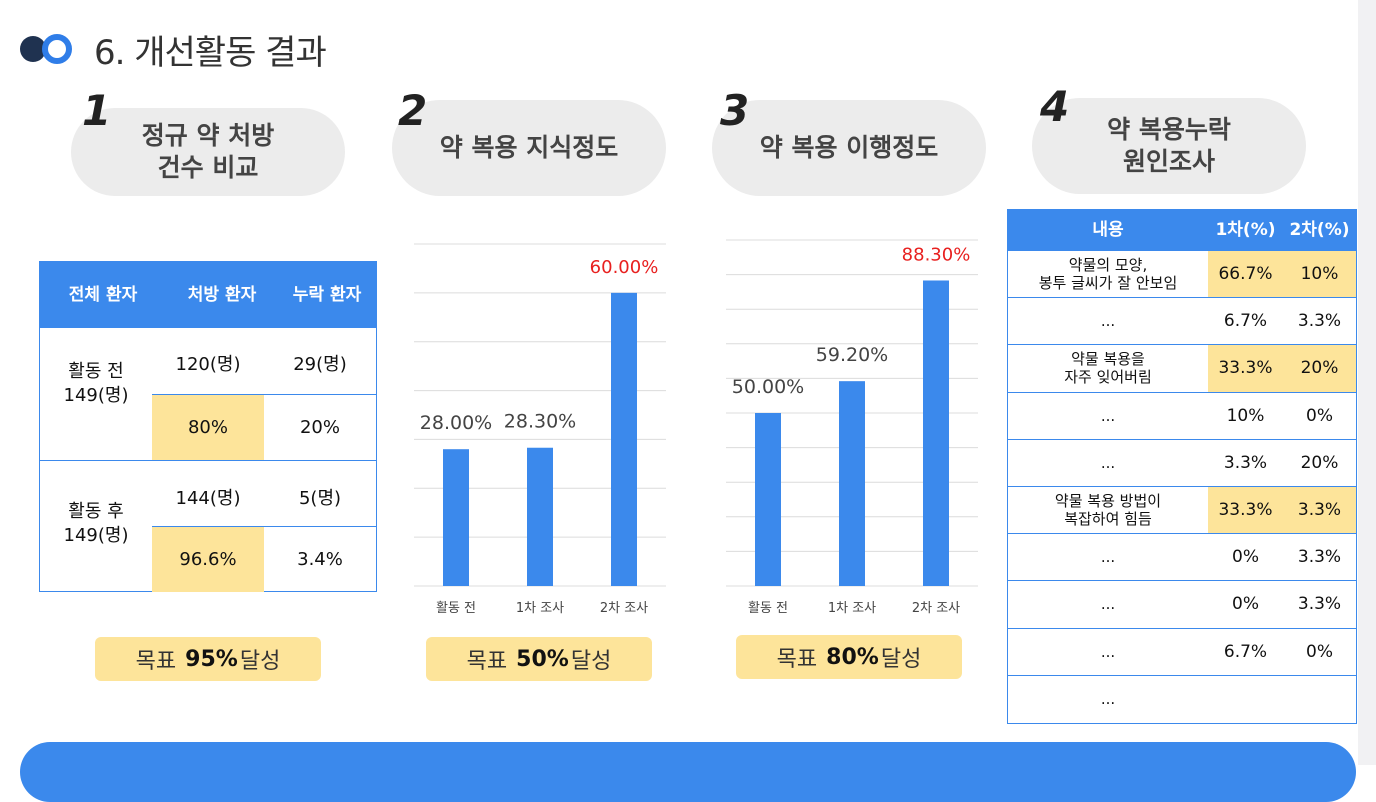 This screenshot has height=802, width=1376. What do you see at coordinates (208, 364) in the screenshot?
I see `row-before-rx-count: 120(명)` at bounding box center [208, 364].